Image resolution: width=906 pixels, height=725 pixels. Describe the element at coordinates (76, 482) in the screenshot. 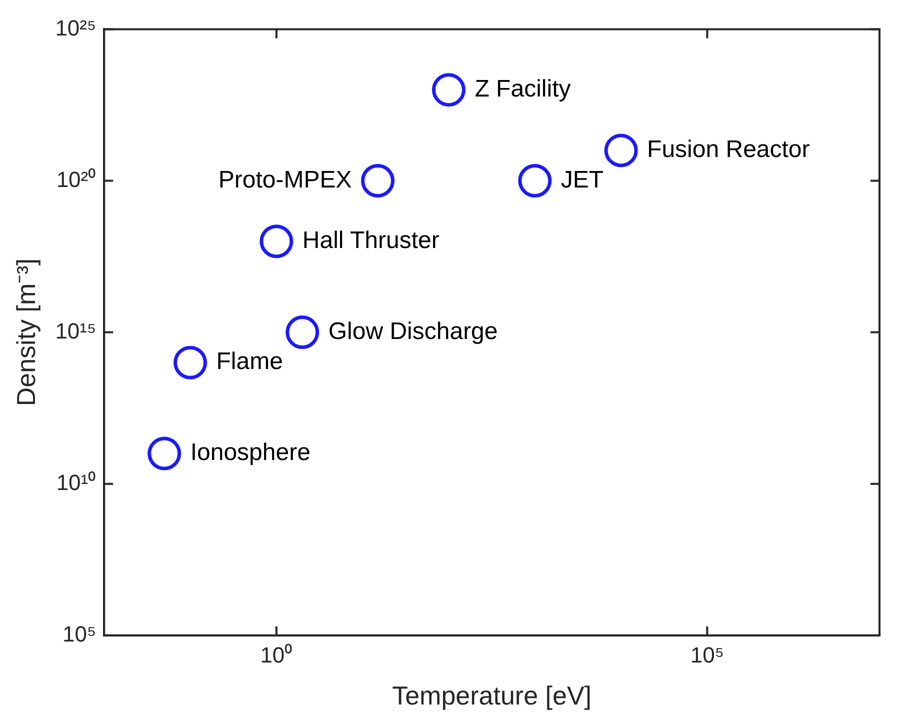

I see `y-tick-label: 10¹⁰` at that location.